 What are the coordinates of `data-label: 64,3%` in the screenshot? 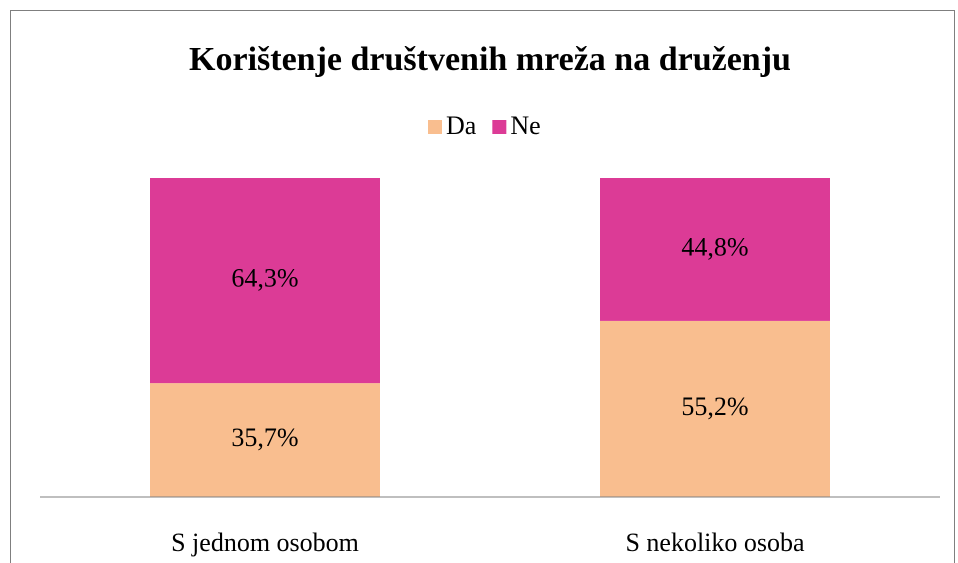 It's located at (264, 278).